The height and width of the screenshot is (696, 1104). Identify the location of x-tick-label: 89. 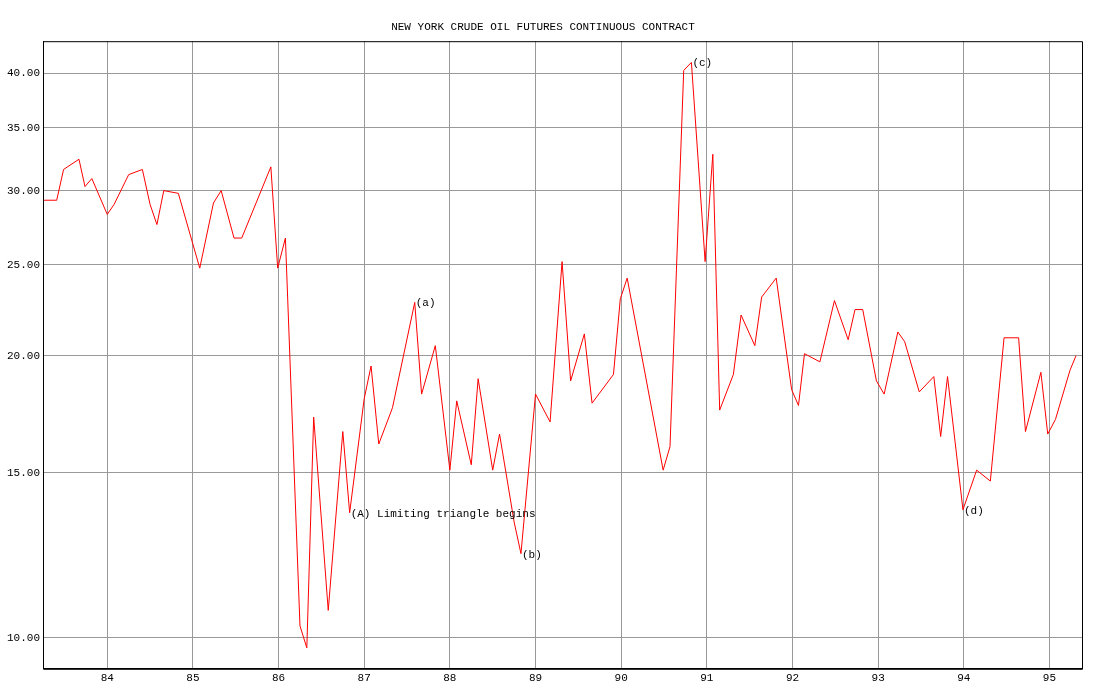
(535, 678).